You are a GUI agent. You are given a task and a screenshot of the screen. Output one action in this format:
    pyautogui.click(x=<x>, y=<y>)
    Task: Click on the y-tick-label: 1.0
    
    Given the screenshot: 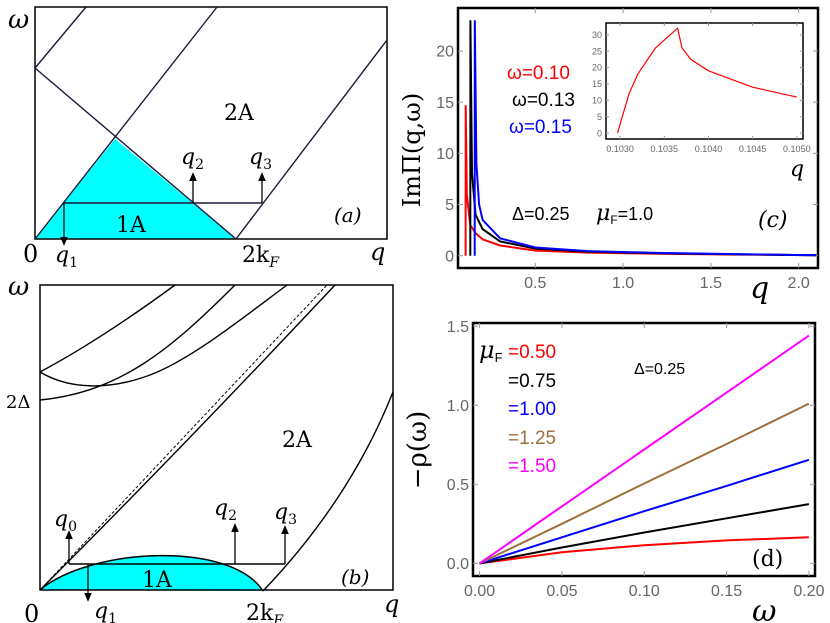 What is the action you would take?
    pyautogui.click(x=458, y=406)
    